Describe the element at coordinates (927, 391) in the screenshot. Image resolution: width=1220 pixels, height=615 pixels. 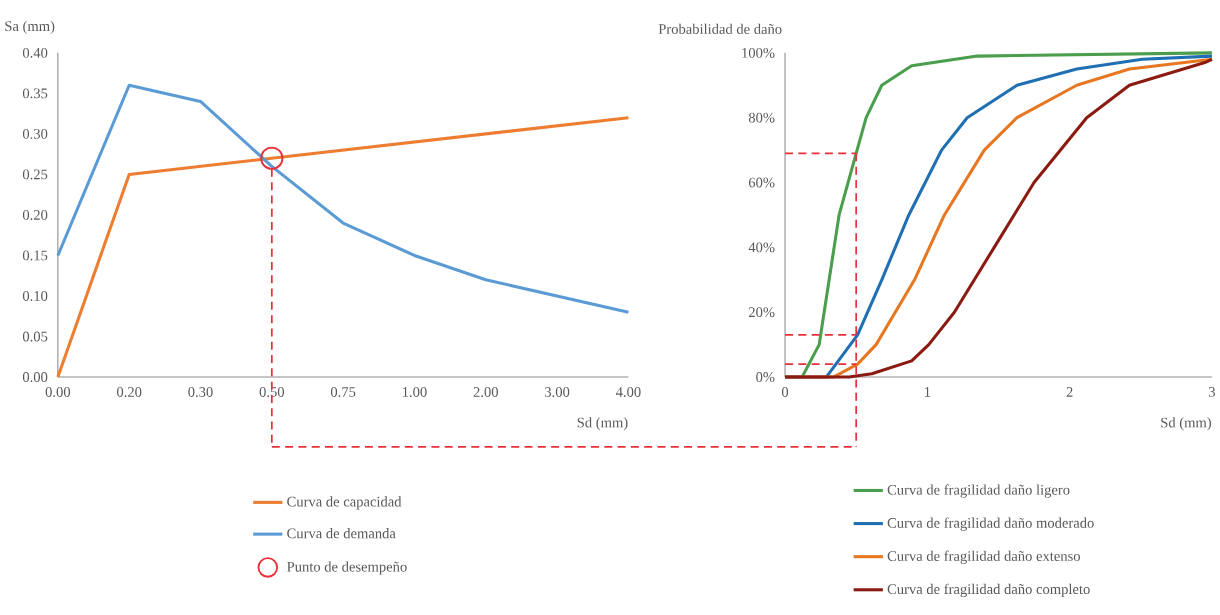
I see `x-tick-label: 1` at that location.